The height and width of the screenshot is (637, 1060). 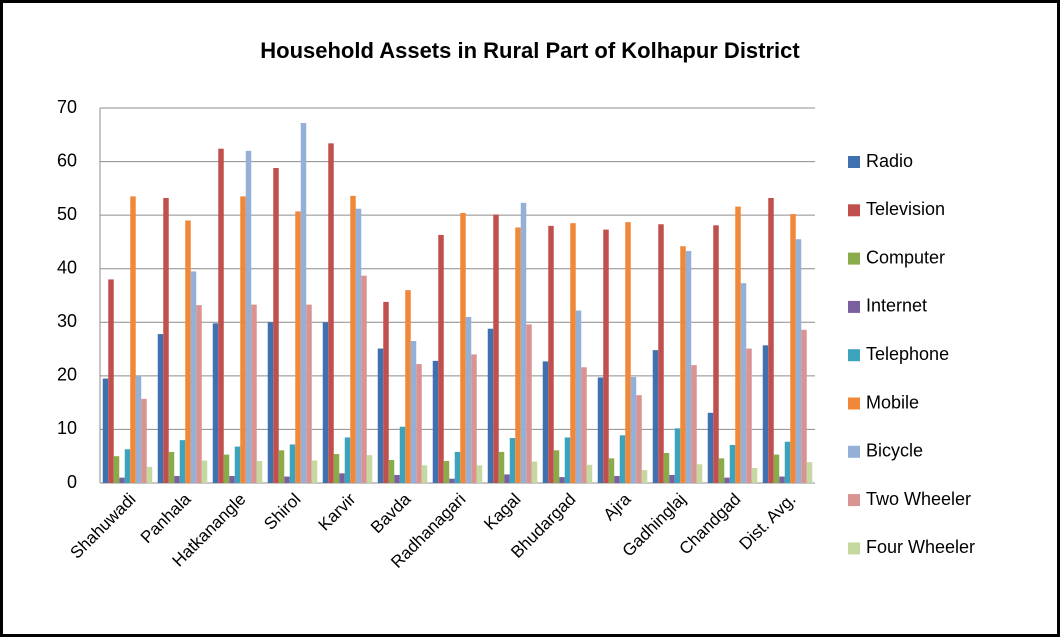 I want to click on y-tick-label: 0, so click(x=72, y=482).